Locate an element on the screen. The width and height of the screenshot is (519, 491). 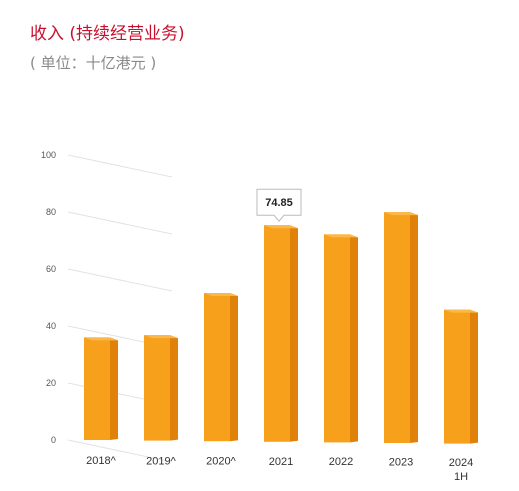
tooltip-box is located at coordinates (279, 205).